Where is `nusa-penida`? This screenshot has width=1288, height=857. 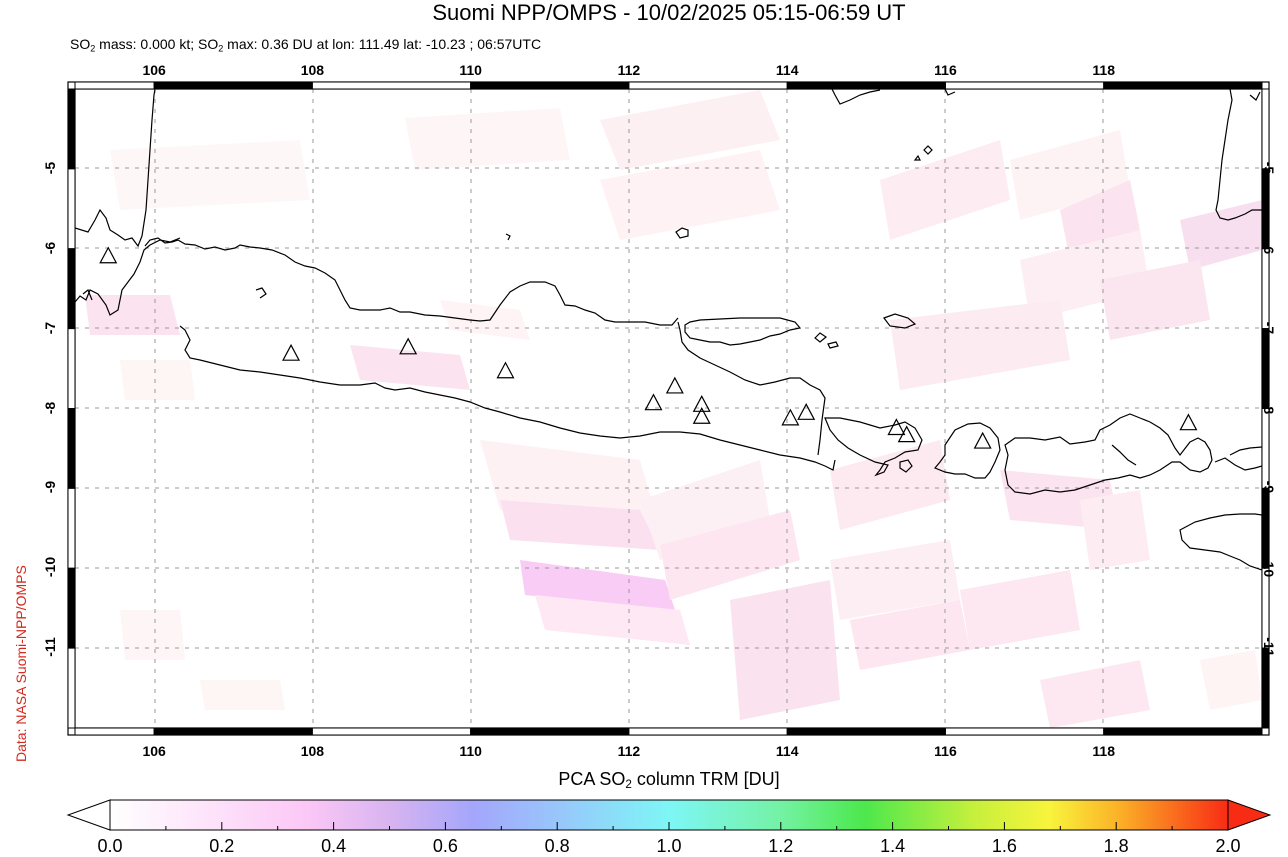 nusa-penida is located at coordinates (906, 466).